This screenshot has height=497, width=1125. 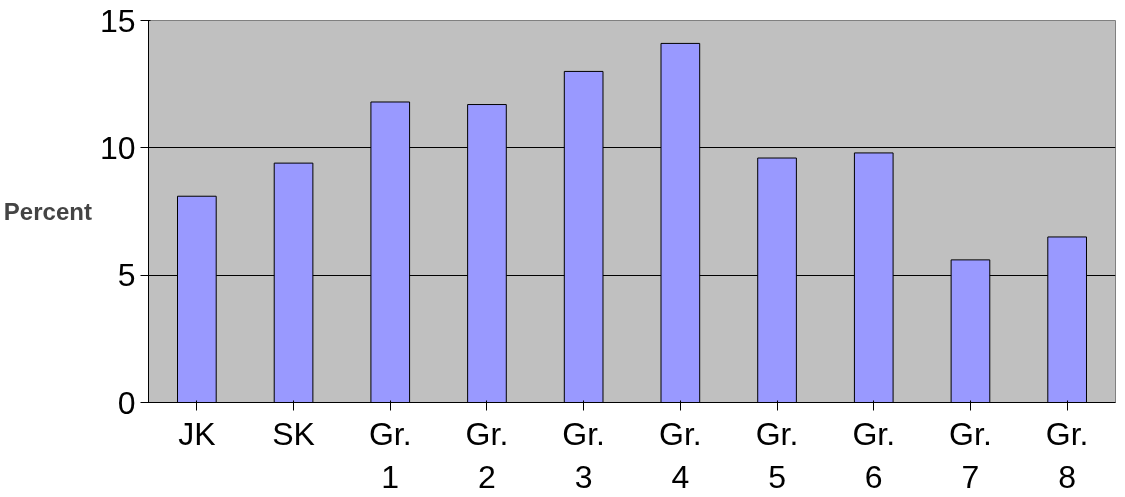 I want to click on x-tick-label: Gr. 7, so click(x=970, y=455).